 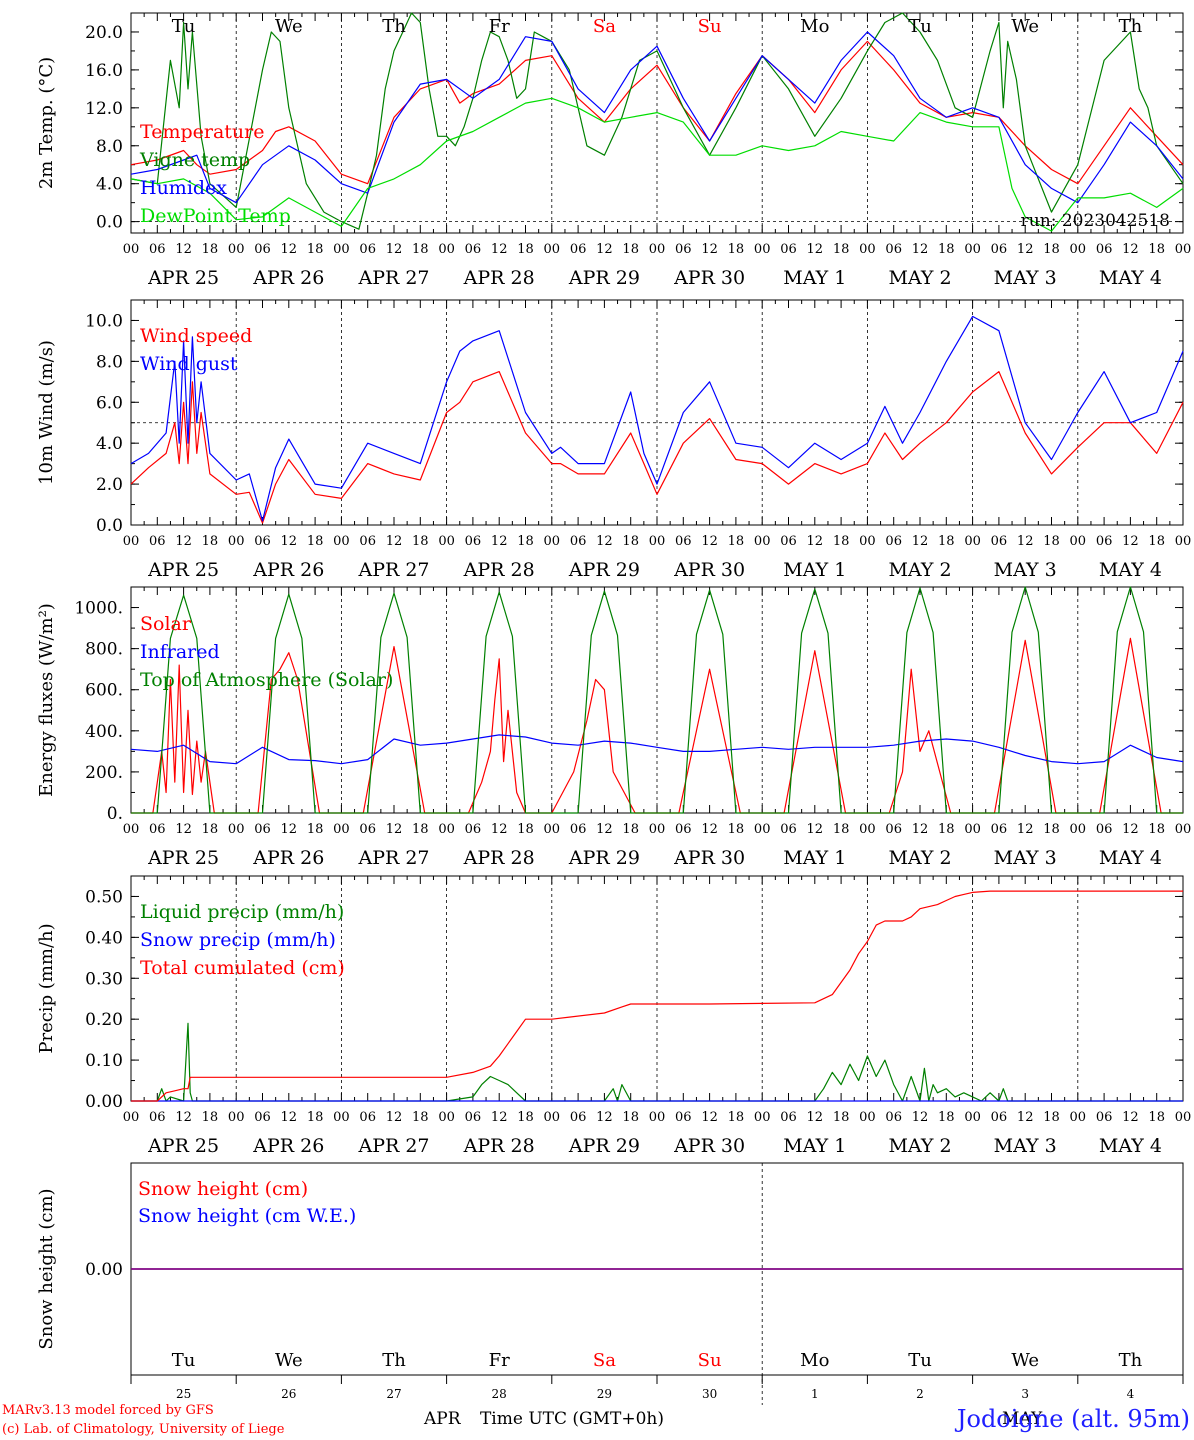 I want to click on footer-month-left: APR, so click(x=442, y=1419).